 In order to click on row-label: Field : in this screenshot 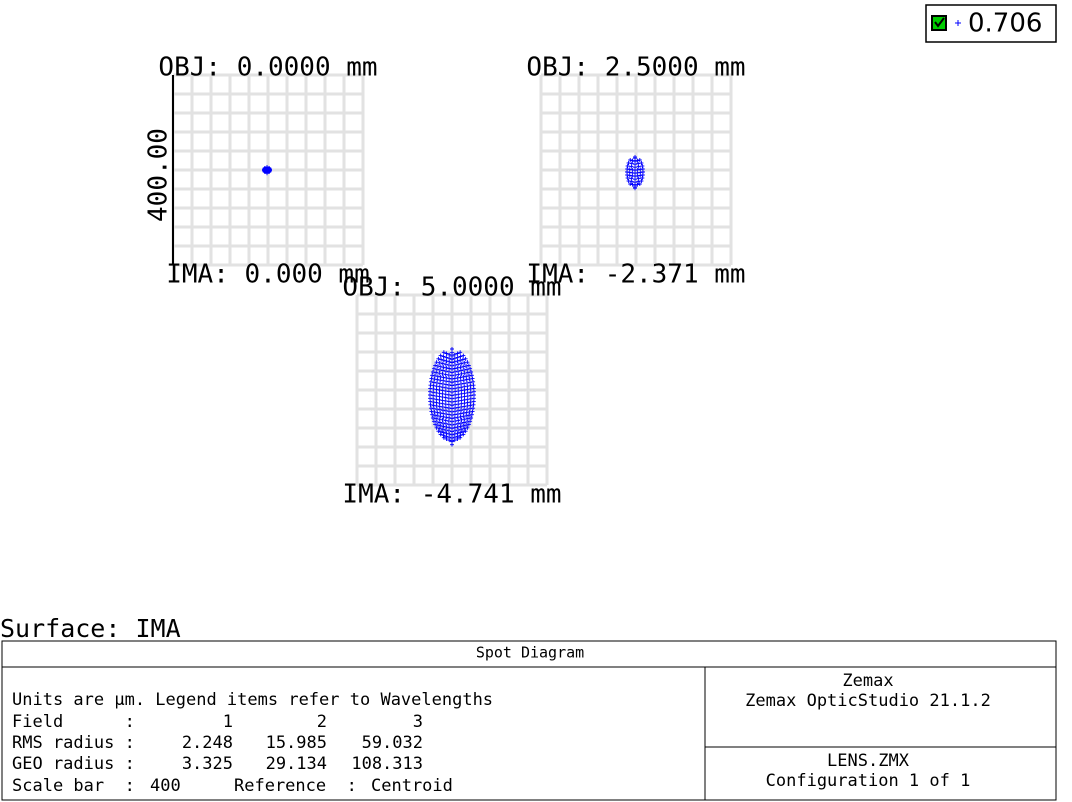, I will do `click(73, 722)`.